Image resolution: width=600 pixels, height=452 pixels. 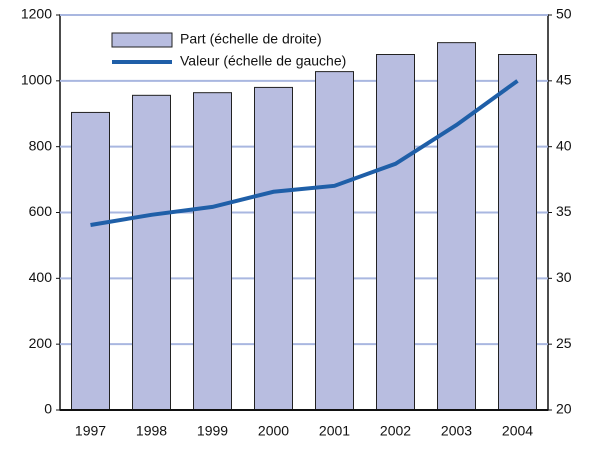 I want to click on x-tick-label: 2001, so click(x=334, y=431).